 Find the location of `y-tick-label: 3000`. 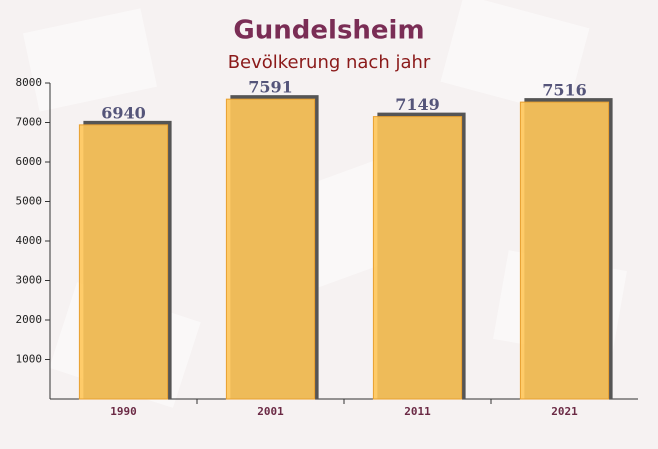

y-tick-label: 3000 is located at coordinates (29, 280).